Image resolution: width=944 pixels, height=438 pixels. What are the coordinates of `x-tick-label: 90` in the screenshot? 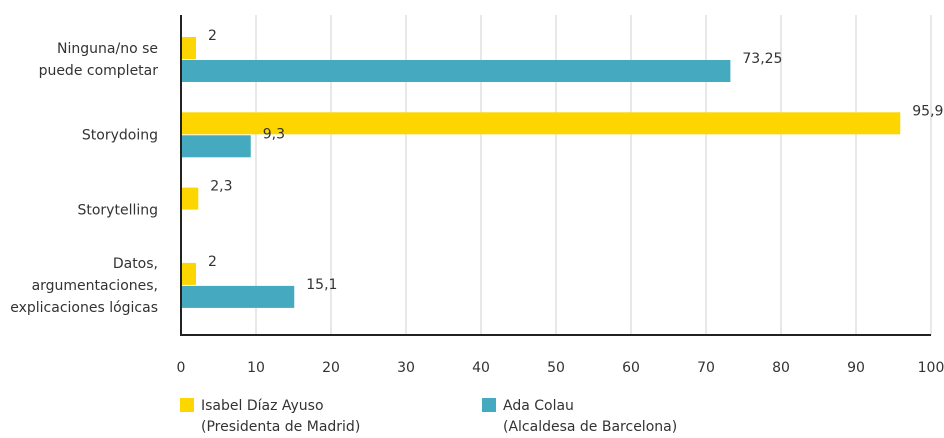 It's located at (856, 368).